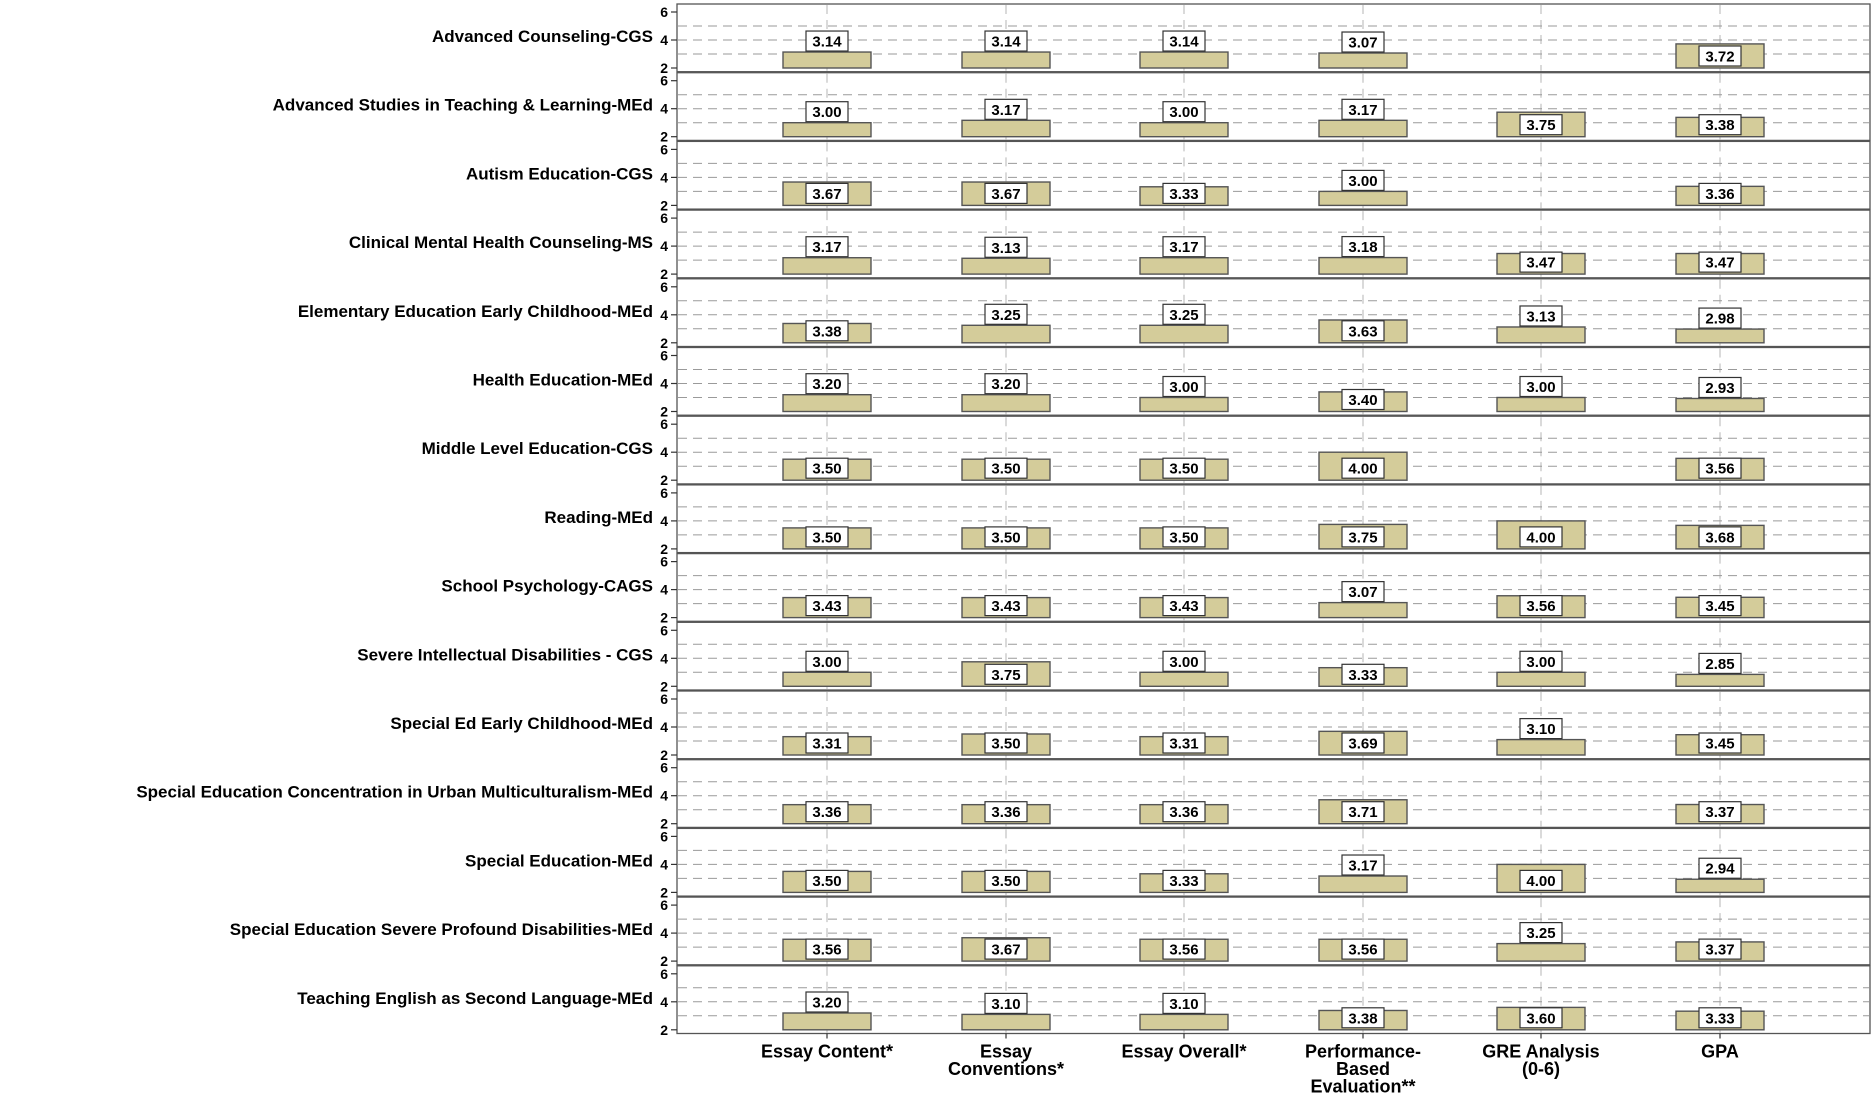  Describe the element at coordinates (1006, 1052) in the screenshot. I see `x-tick-label-1-line-0: Essay` at that location.